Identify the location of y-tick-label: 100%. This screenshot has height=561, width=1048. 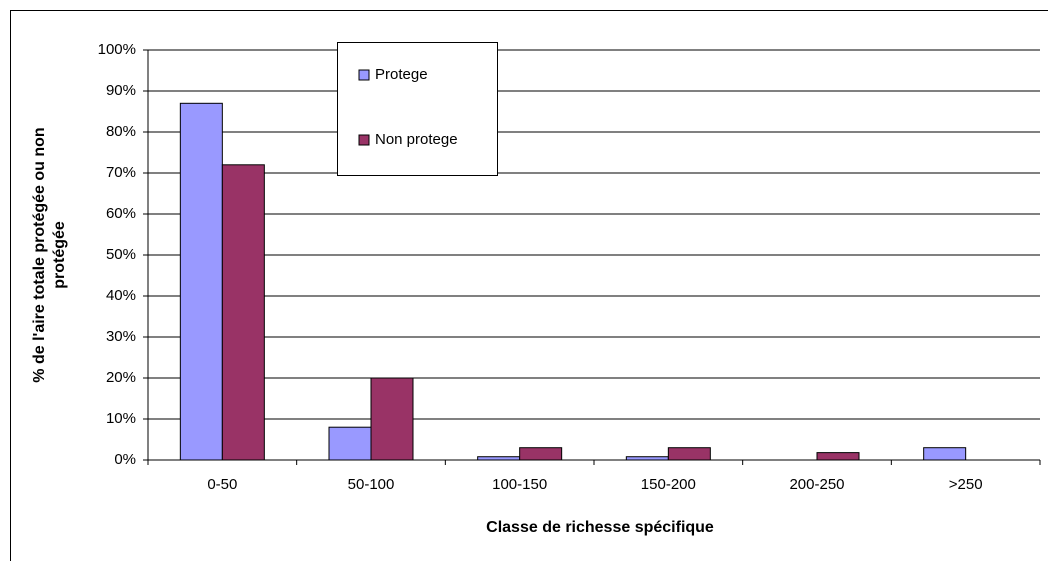
(117, 49).